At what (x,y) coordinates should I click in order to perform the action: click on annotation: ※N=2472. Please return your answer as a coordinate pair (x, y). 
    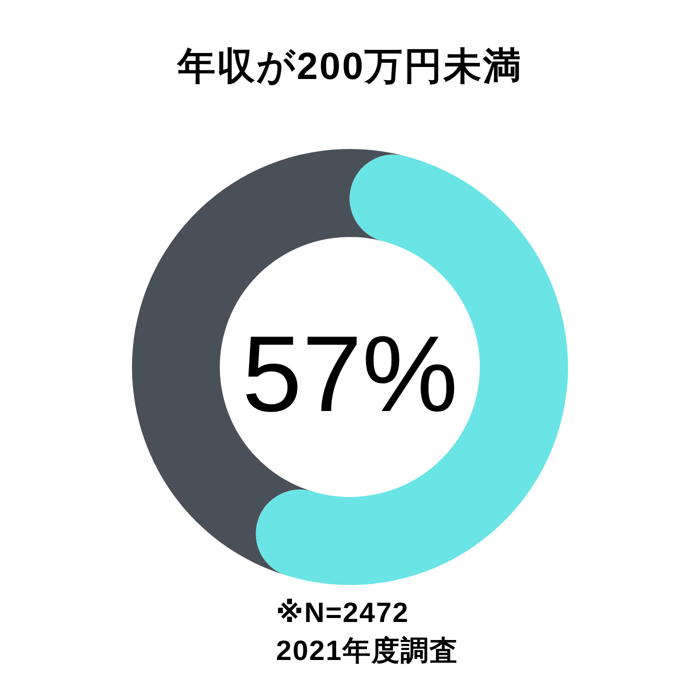
    Looking at the image, I should click on (343, 612).